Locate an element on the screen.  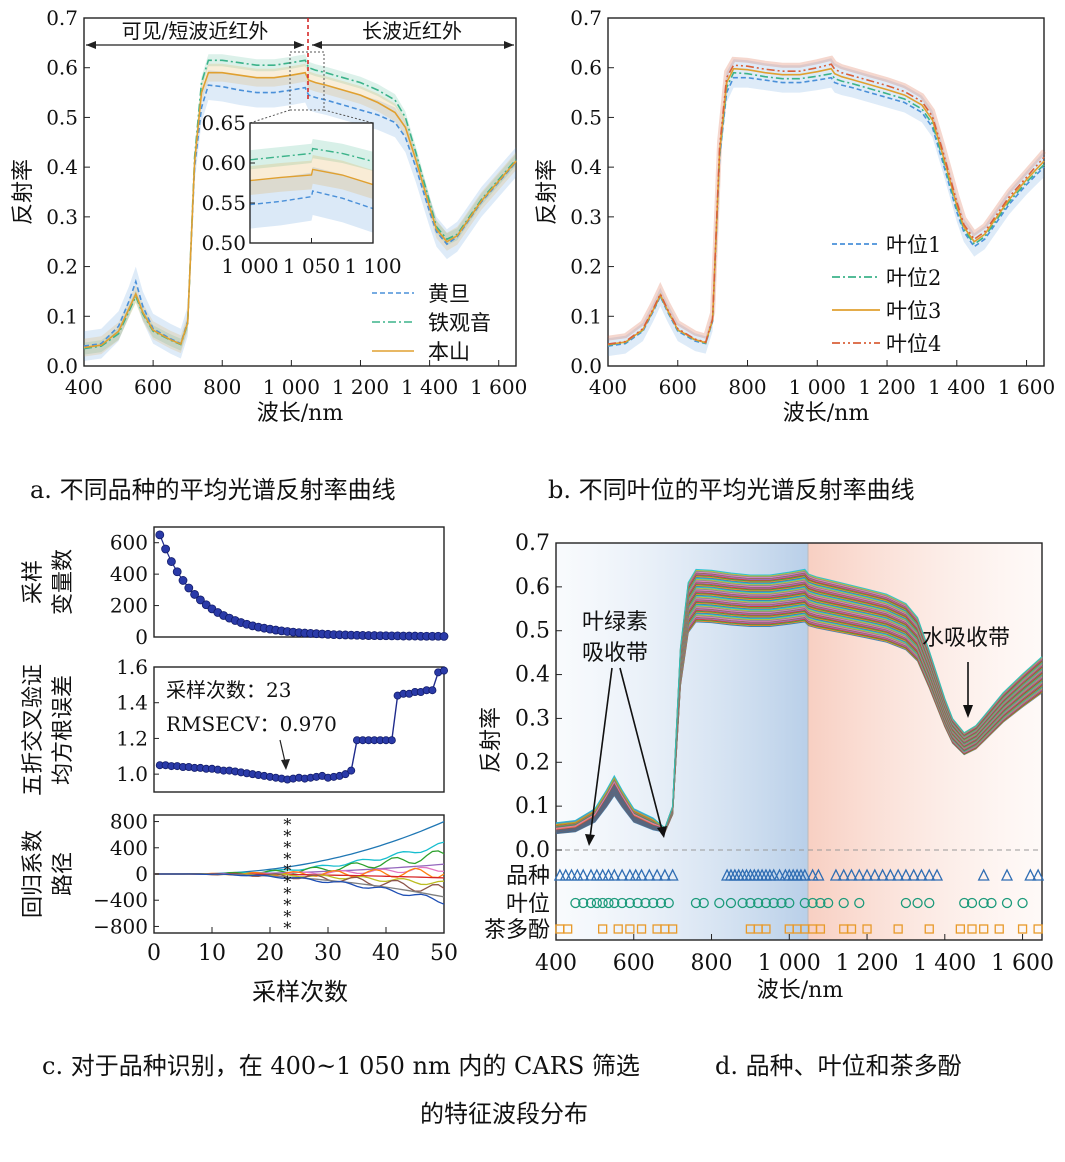
region-label-vis: 可见/短波近红外 is located at coordinates (195, 31).